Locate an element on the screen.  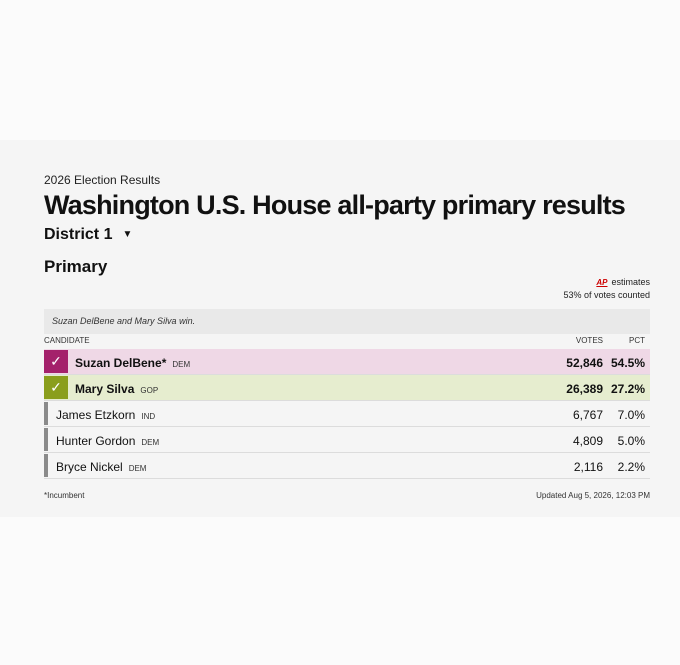
candidate-pct: 5.0% is located at coordinates (631, 441).